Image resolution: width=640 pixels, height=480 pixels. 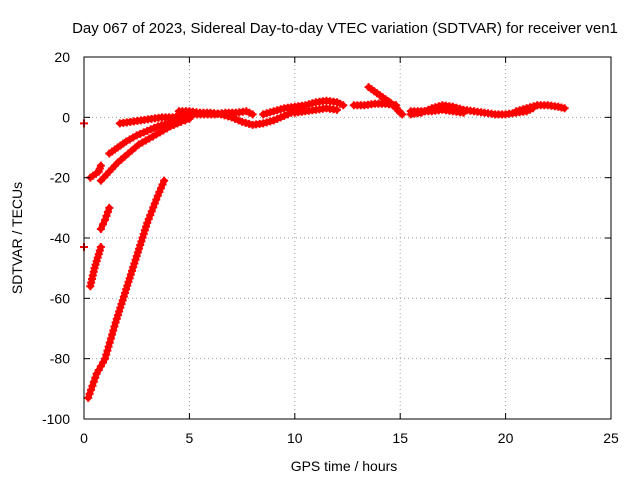 What do you see at coordinates (236, 118) in the screenshot?
I see `series-track-h` at bounding box center [236, 118].